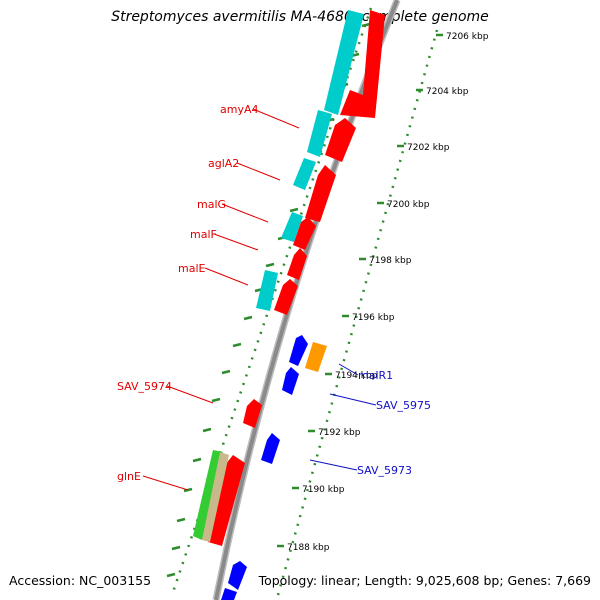 This screenshot has height=600, width=600. I want to click on gene-top, so click(286, 297).